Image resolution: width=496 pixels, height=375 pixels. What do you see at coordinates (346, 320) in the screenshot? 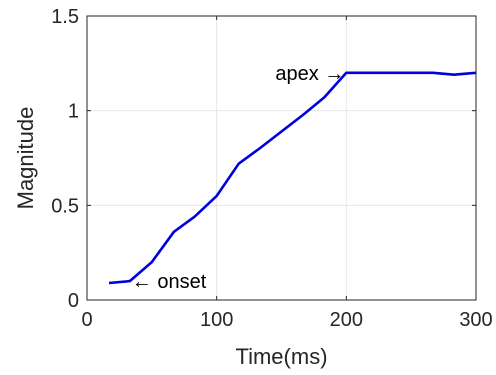
I see `x-tick-label: 200` at bounding box center [346, 320].